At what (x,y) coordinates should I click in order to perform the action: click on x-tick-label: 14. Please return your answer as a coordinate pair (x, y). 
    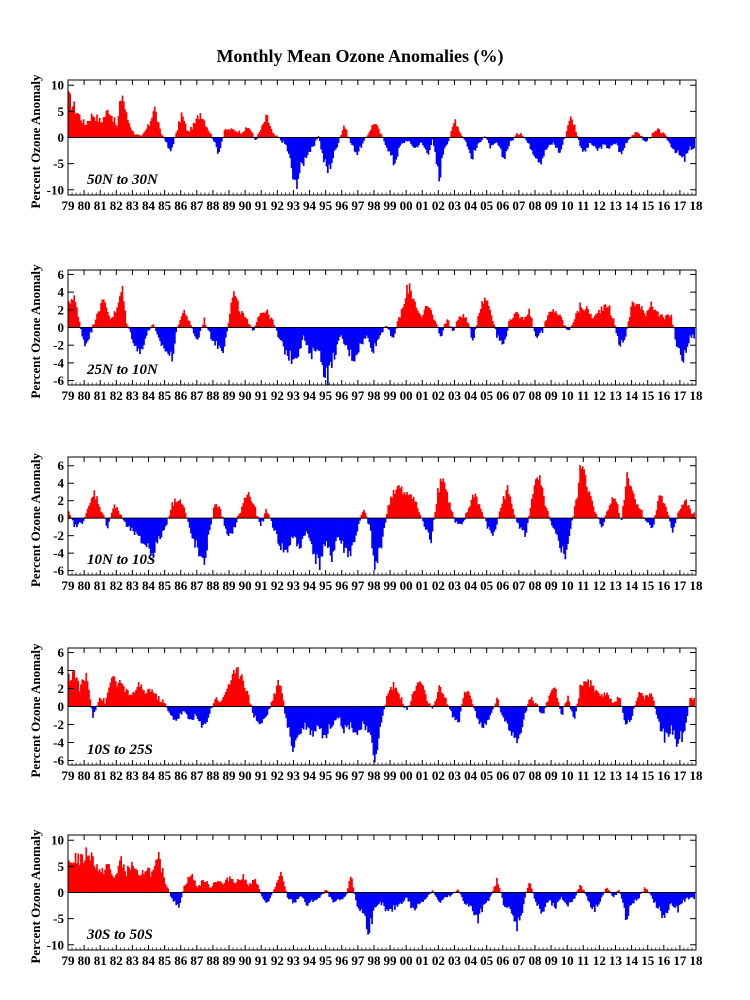
    Looking at the image, I should click on (632, 205).